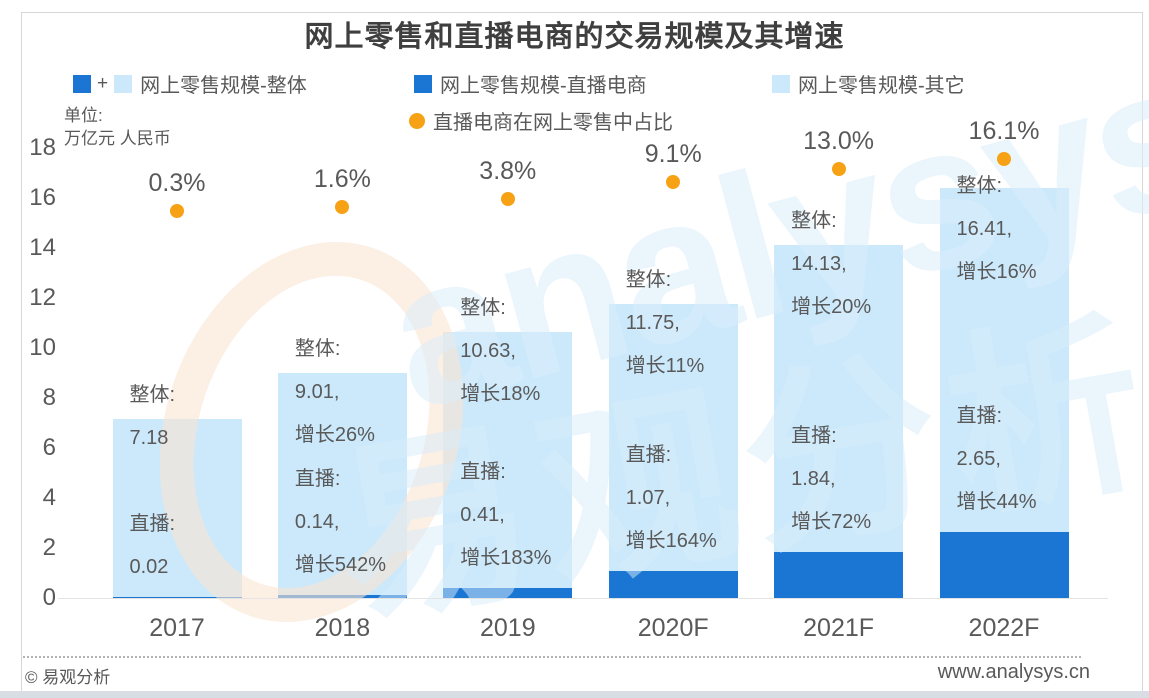  I want to click on legend-label-overall: 网上零售规模-整体, so click(223, 86).